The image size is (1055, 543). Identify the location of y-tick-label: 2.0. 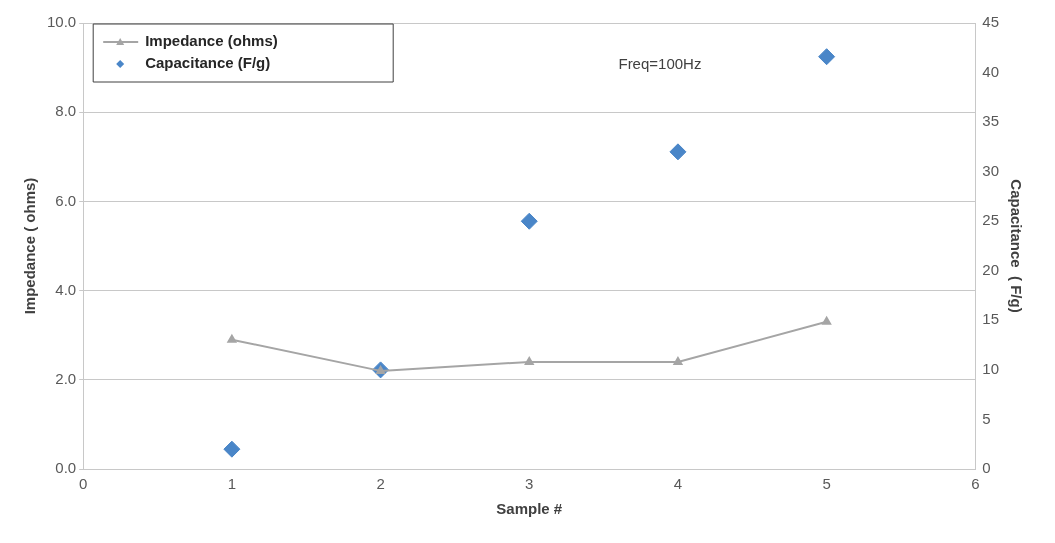
(66, 378).